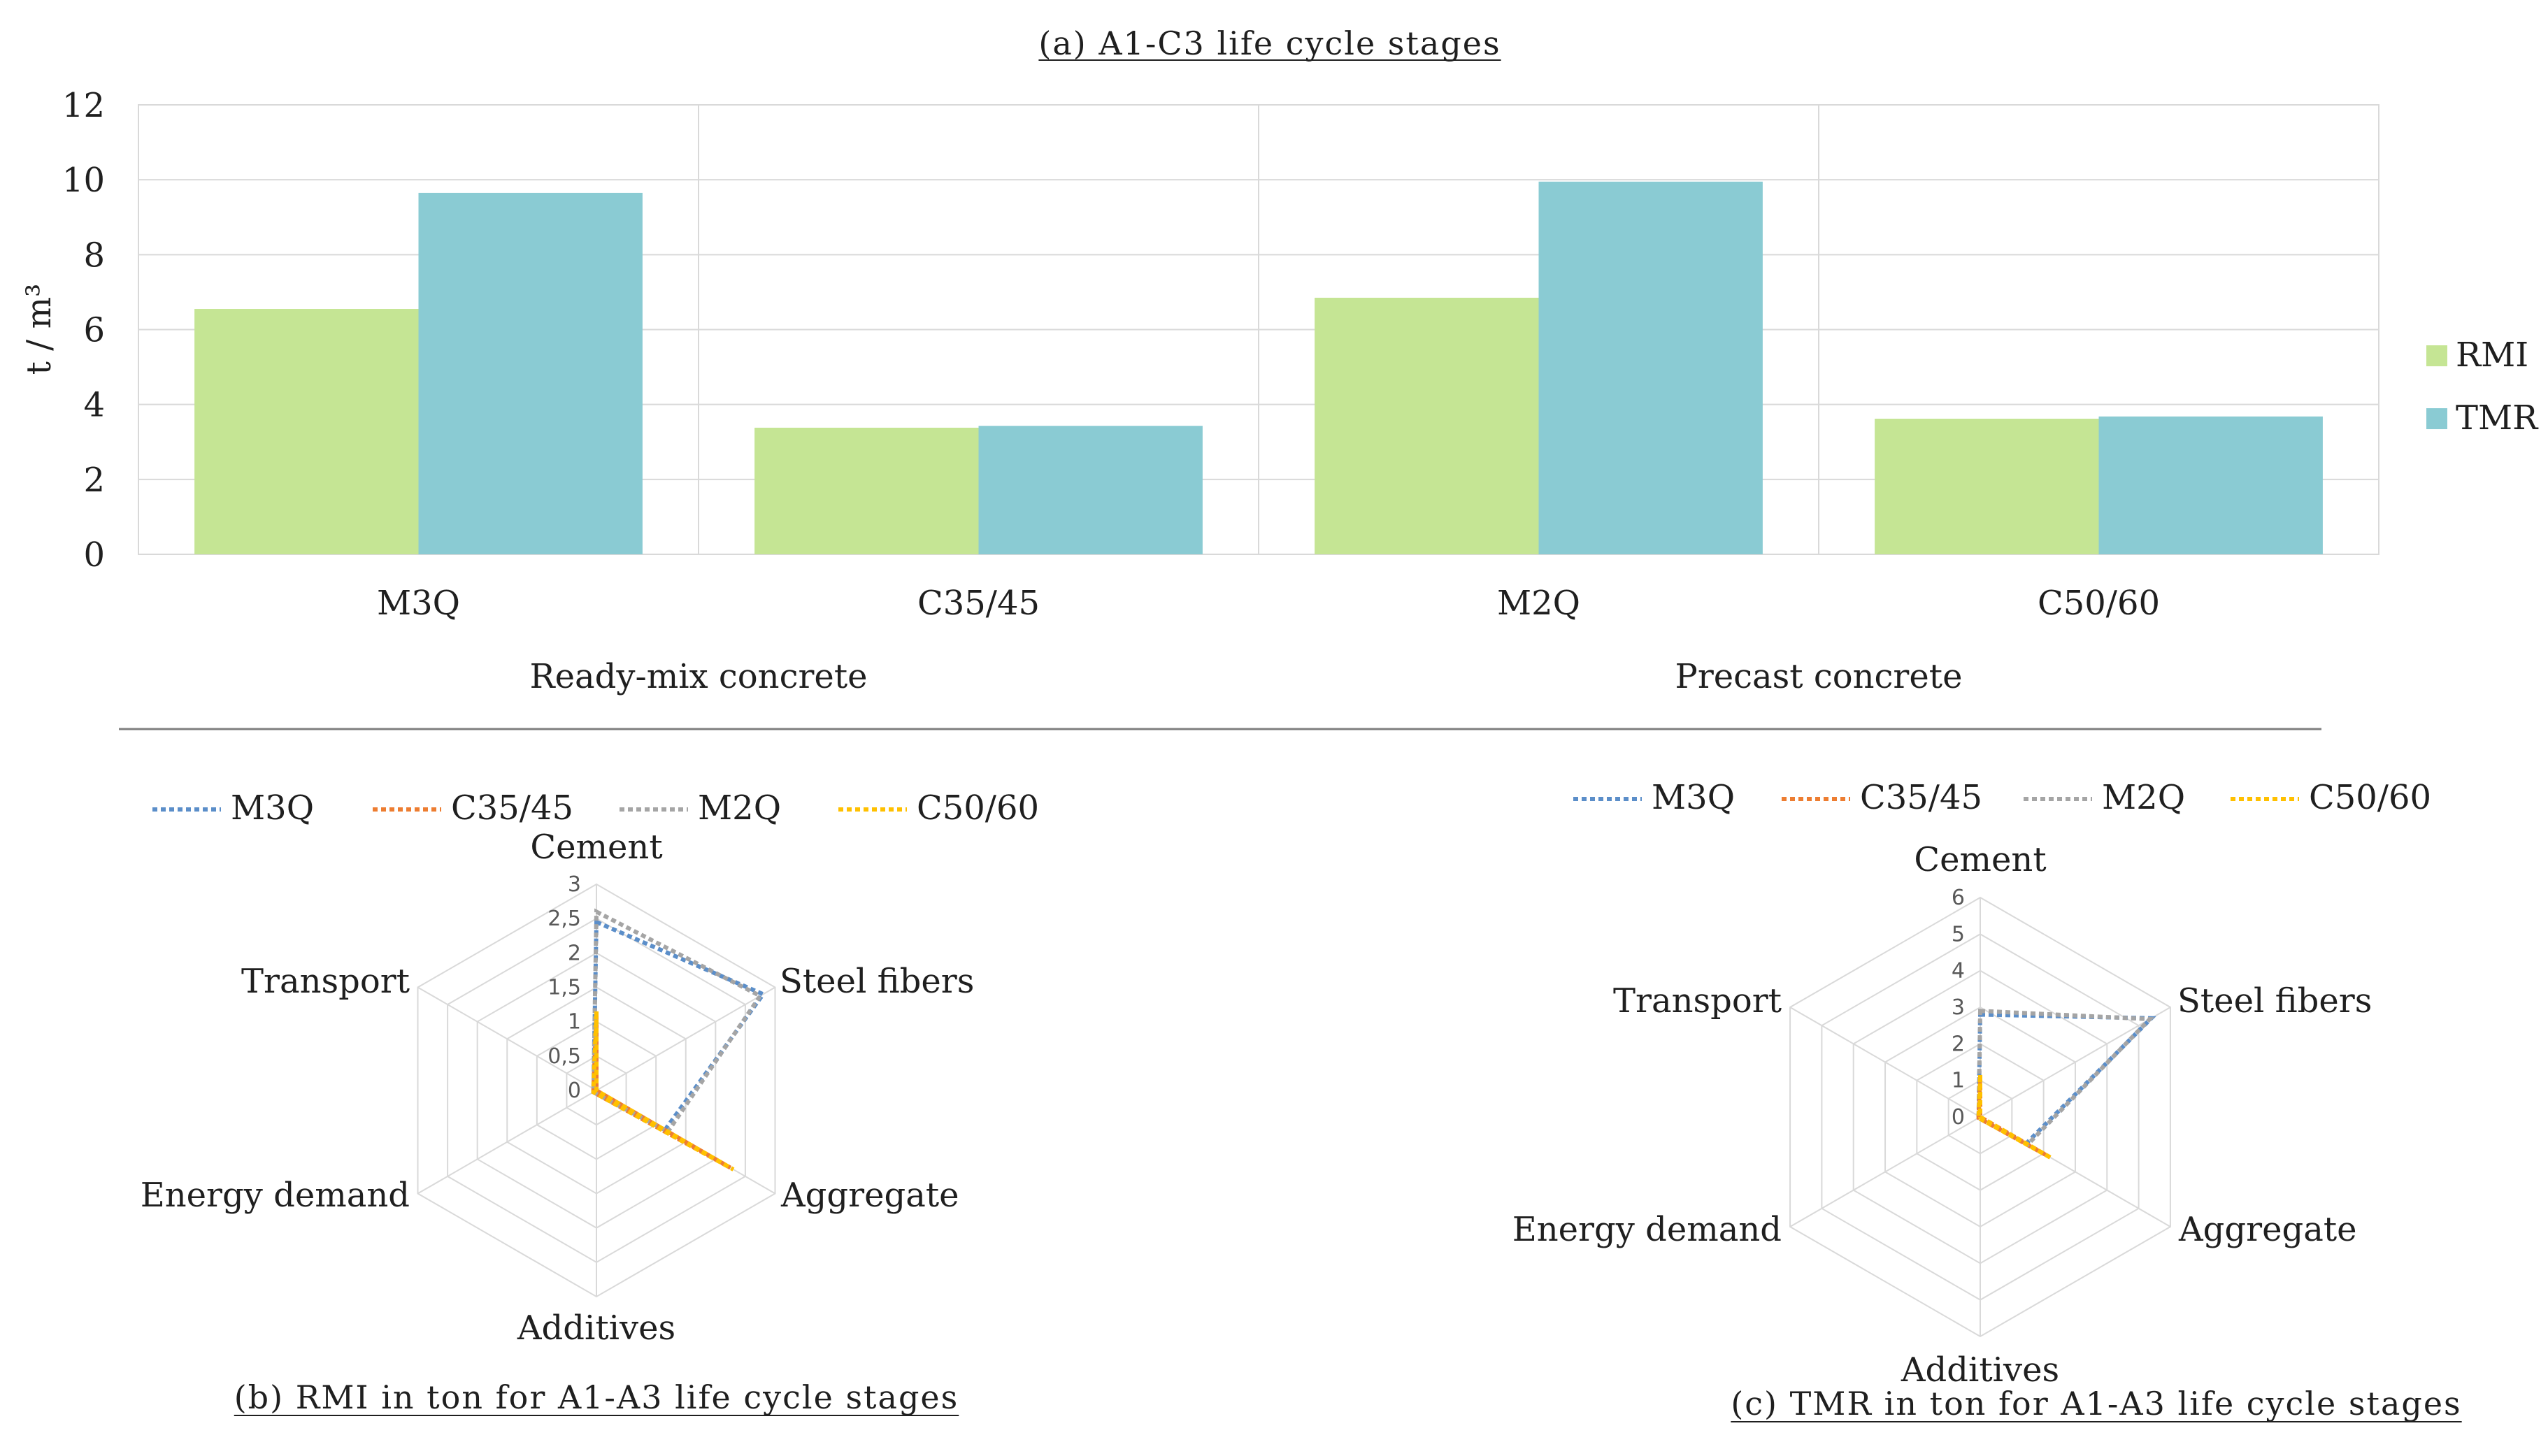 This screenshot has width=2548, height=1456. Describe the element at coordinates (83, 106) in the screenshot. I see `y-tick-label: 12` at that location.